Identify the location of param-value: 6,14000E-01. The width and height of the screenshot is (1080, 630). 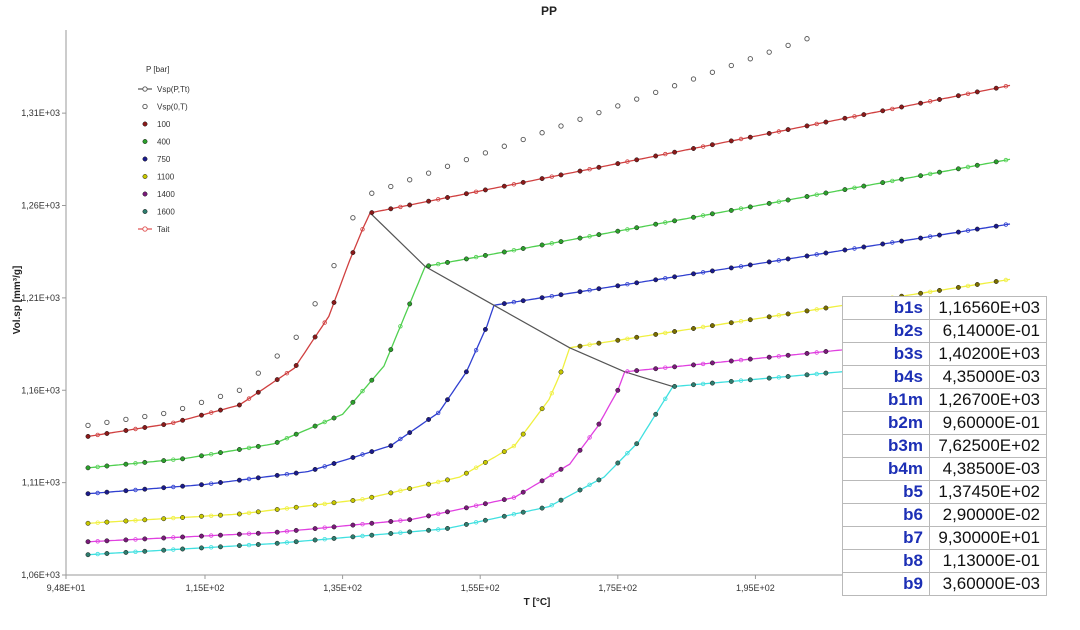
(988, 331).